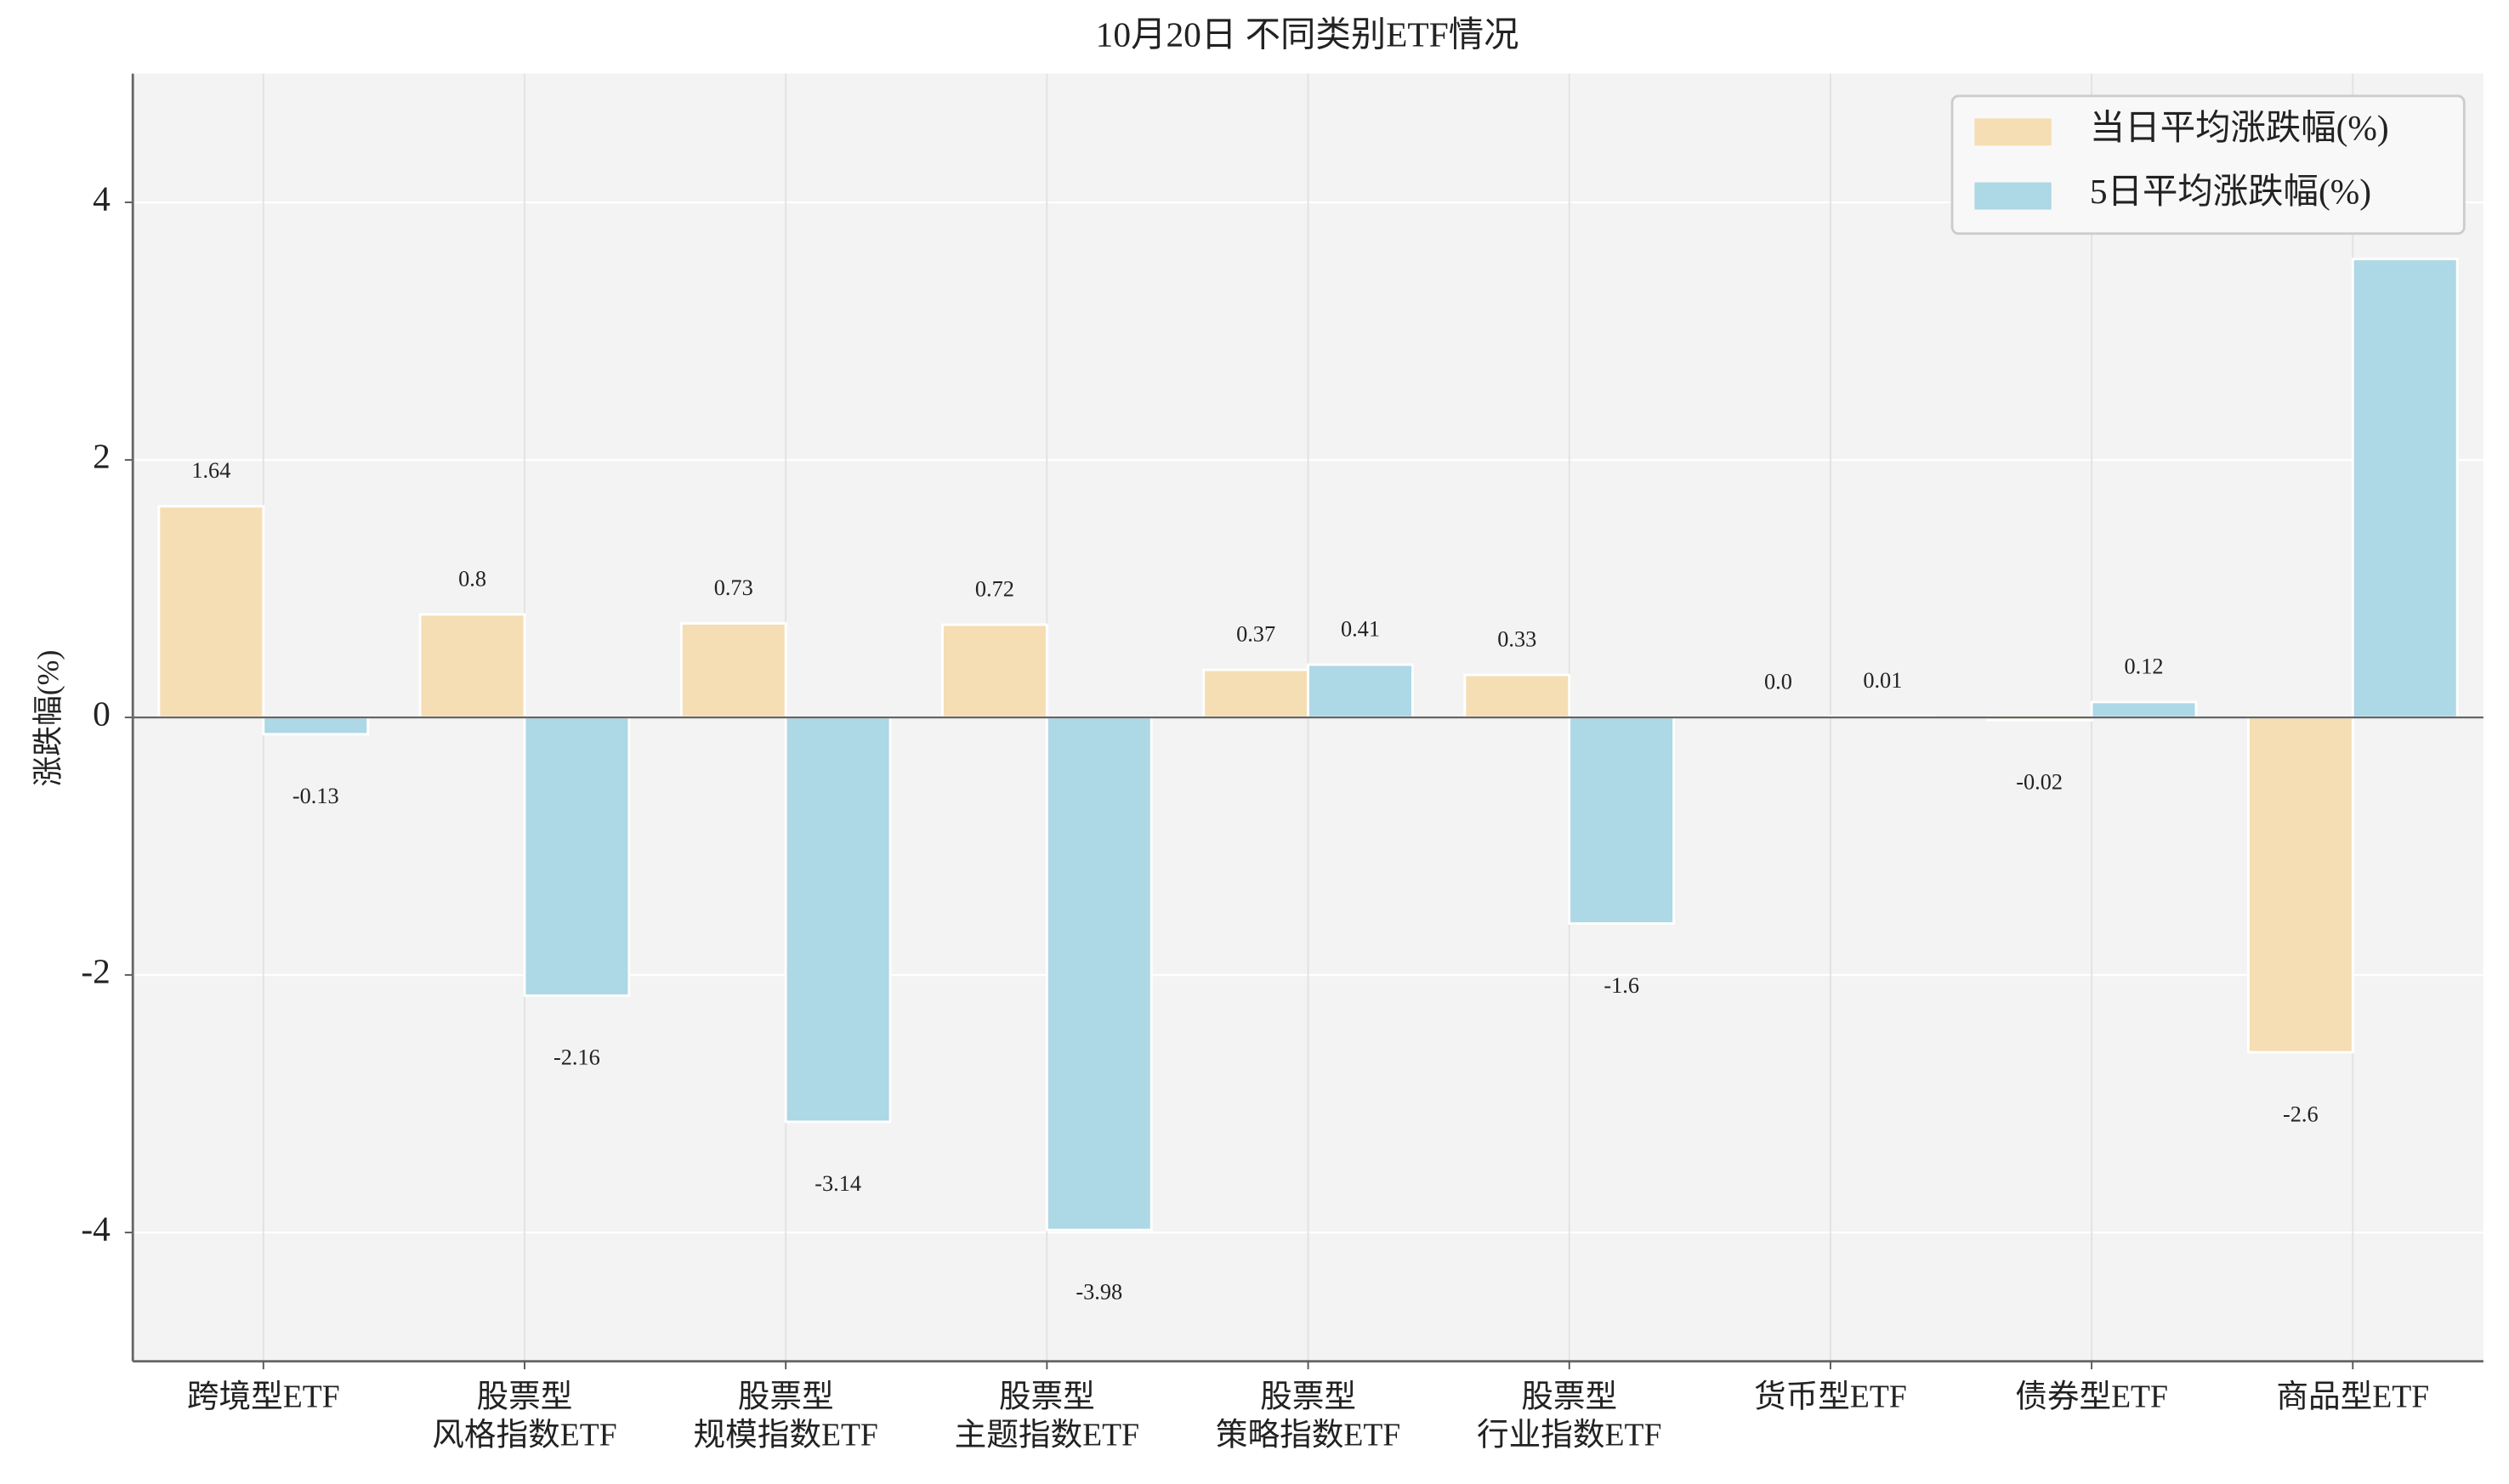 Image resolution: width=2509 pixels, height=1484 pixels. Describe the element at coordinates (2301, 1114) in the screenshot. I see `value-label: -2.6` at that location.